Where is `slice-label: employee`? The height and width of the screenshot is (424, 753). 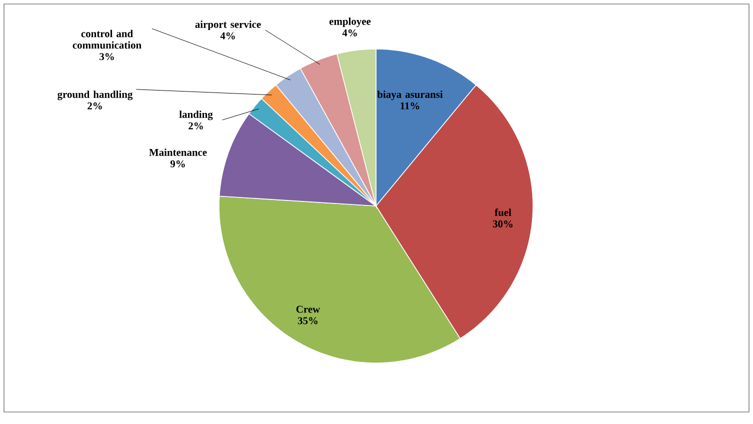 slice-label: employee is located at coordinates (350, 23).